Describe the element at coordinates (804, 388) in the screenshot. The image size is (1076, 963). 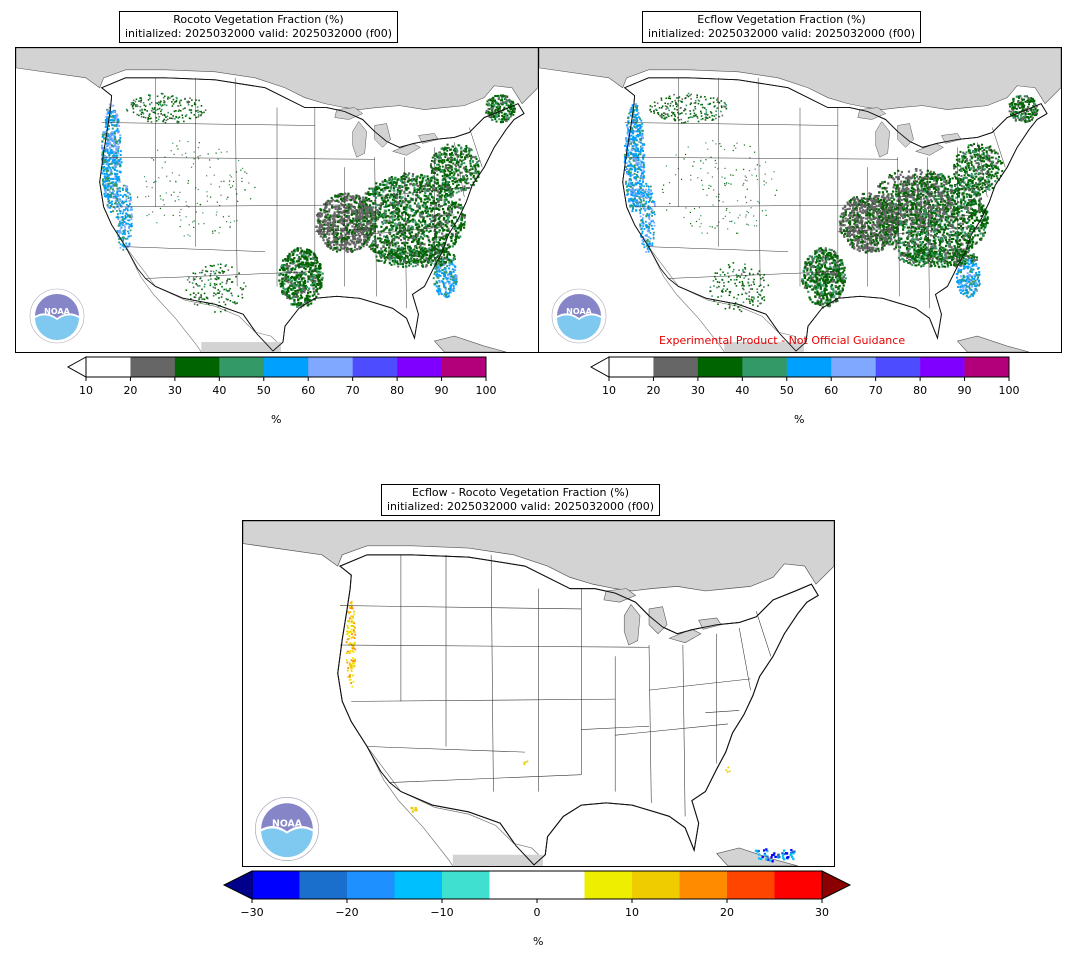
I see `colorbar-ecflow: 10 20 30 40 50 60 70 80 90 100` at that location.